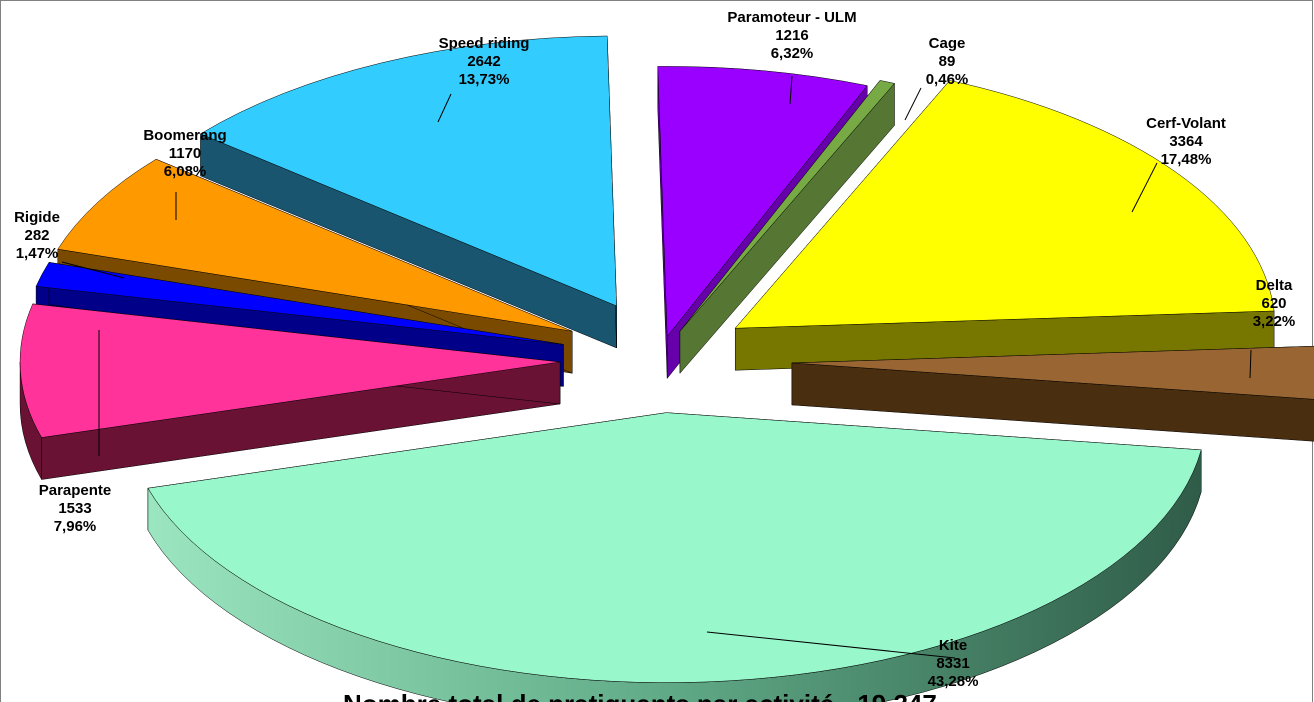 The height and width of the screenshot is (702, 1314). What do you see at coordinates (792, 53) in the screenshot?
I see `label-percent: 6,32%` at bounding box center [792, 53].